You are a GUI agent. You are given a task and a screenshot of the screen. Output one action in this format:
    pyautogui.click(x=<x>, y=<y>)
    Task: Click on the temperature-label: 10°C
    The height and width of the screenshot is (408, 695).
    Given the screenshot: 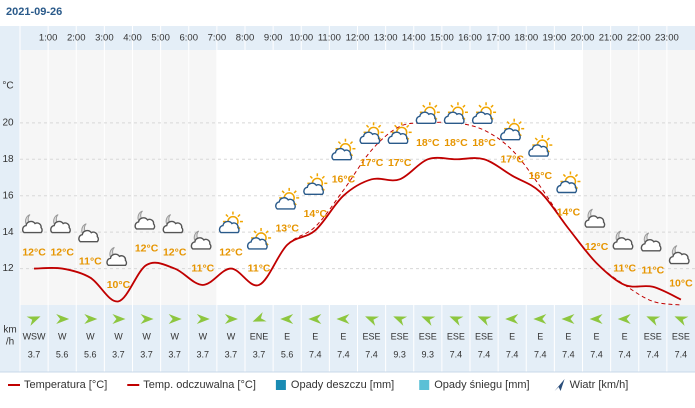 What is the action you would take?
    pyautogui.click(x=681, y=283)
    